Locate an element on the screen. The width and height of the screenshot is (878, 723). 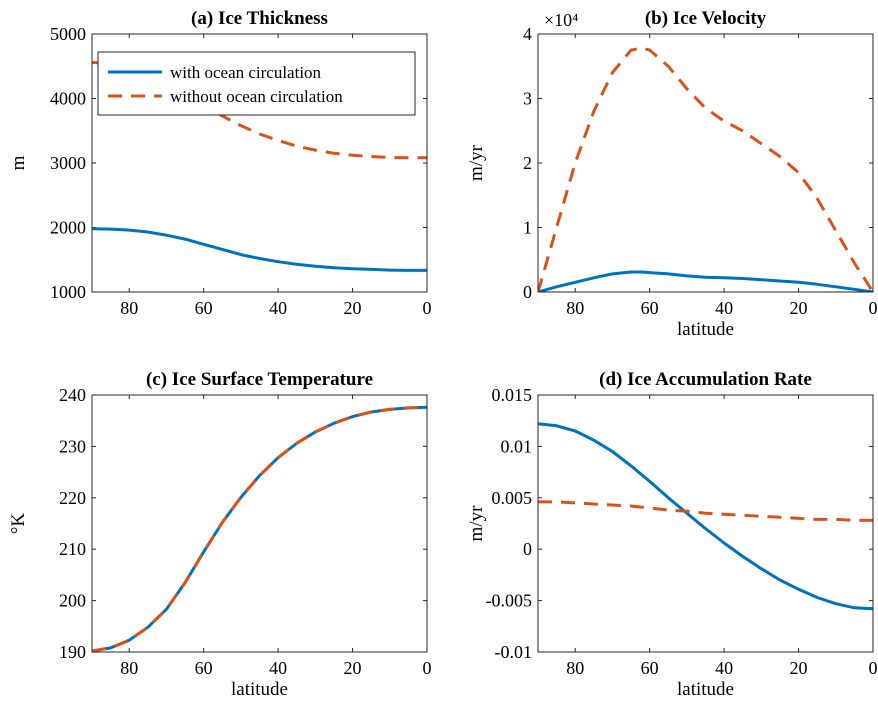
y-tick-label: 4000 is located at coordinates (68, 99).